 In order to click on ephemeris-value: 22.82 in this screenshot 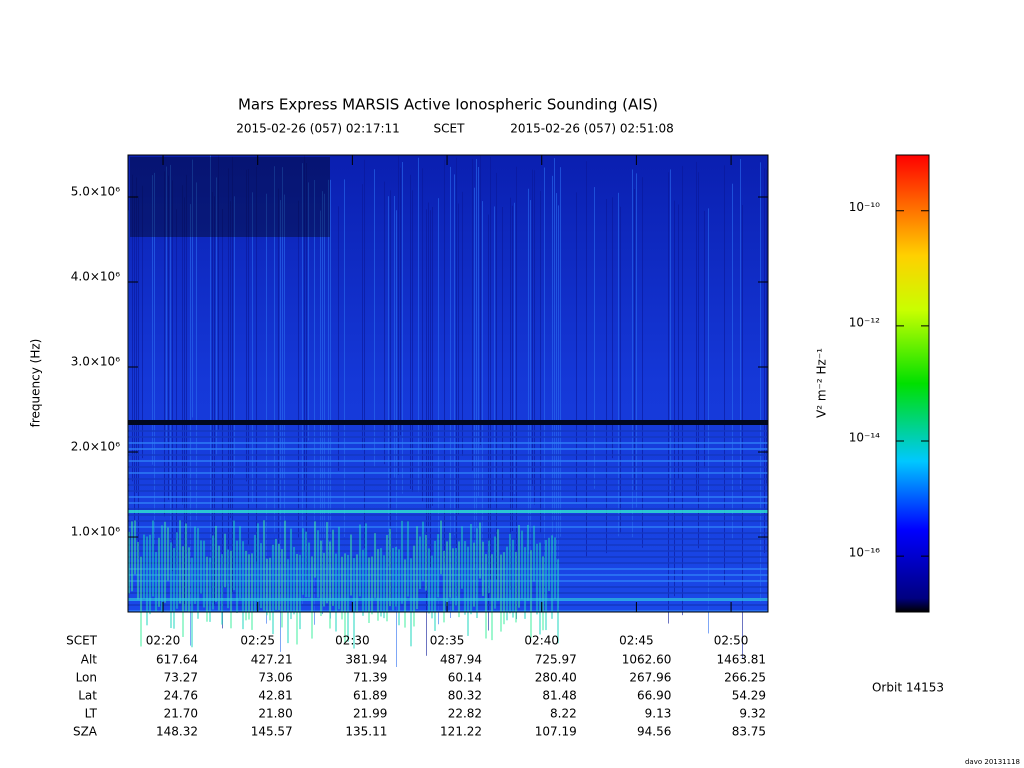, I will do `click(465, 714)`.